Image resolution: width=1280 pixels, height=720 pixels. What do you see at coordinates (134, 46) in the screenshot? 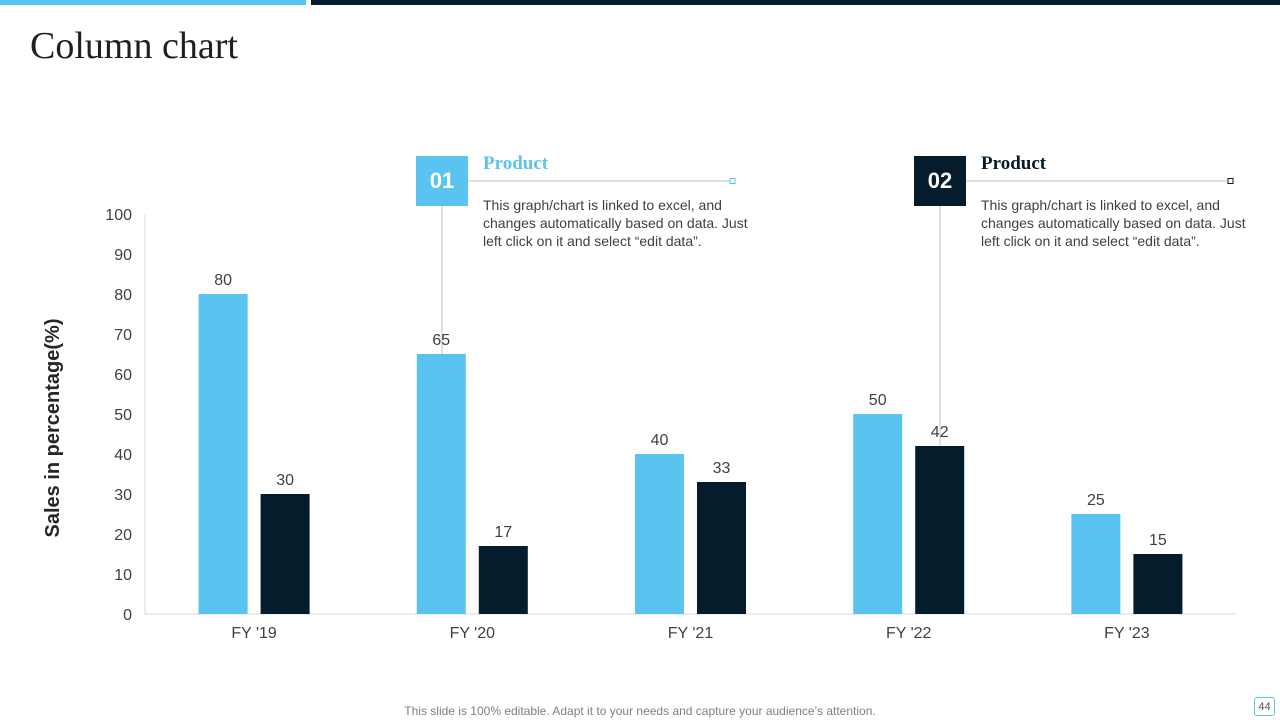
I see `slide-title: Column chart` at bounding box center [134, 46].